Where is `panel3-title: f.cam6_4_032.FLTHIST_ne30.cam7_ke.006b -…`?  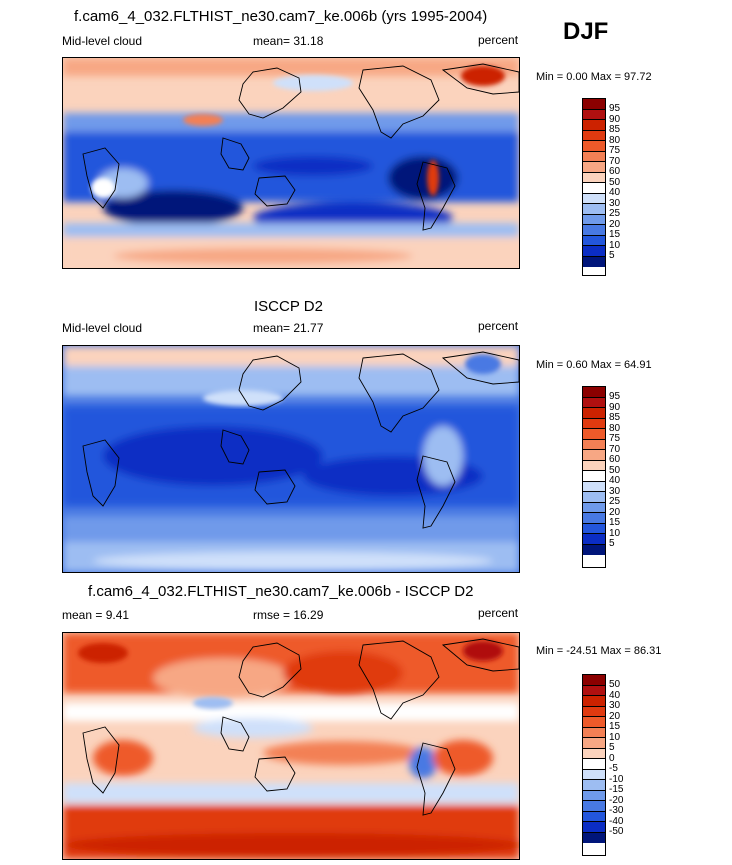
panel3-title: f.cam6_4_032.FLTHIST_ne30.cam7_ke.006b -… is located at coordinates (281, 591).